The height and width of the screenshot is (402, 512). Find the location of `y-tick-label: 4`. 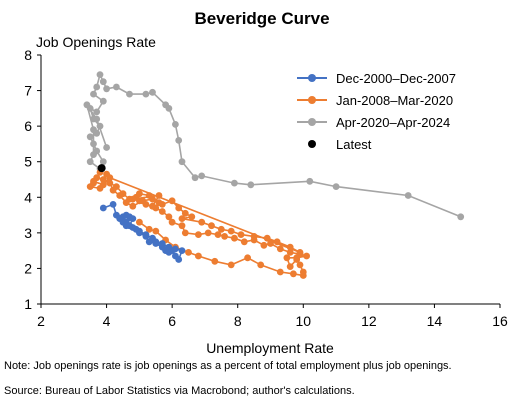

y-tick-label: 4 is located at coordinates (28, 197).